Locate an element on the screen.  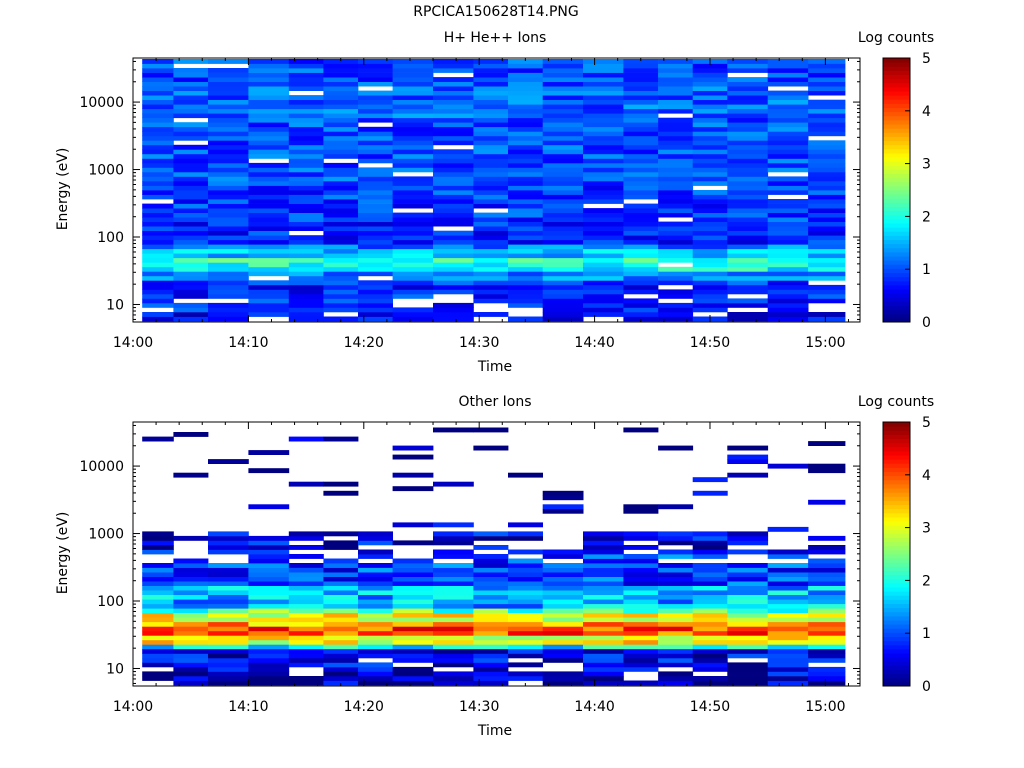
colorbar-tick-label: 3 is located at coordinates (926, 529).